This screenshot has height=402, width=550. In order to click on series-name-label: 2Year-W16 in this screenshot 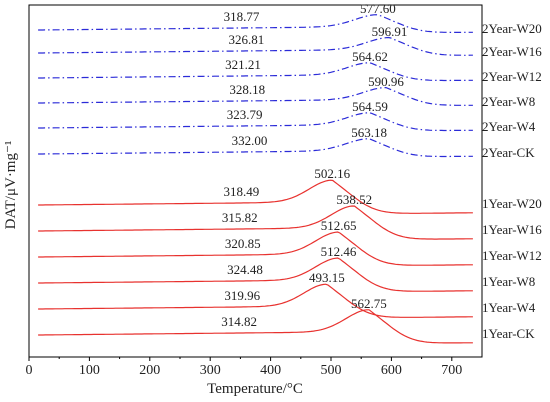, I will do `click(512, 51)`.